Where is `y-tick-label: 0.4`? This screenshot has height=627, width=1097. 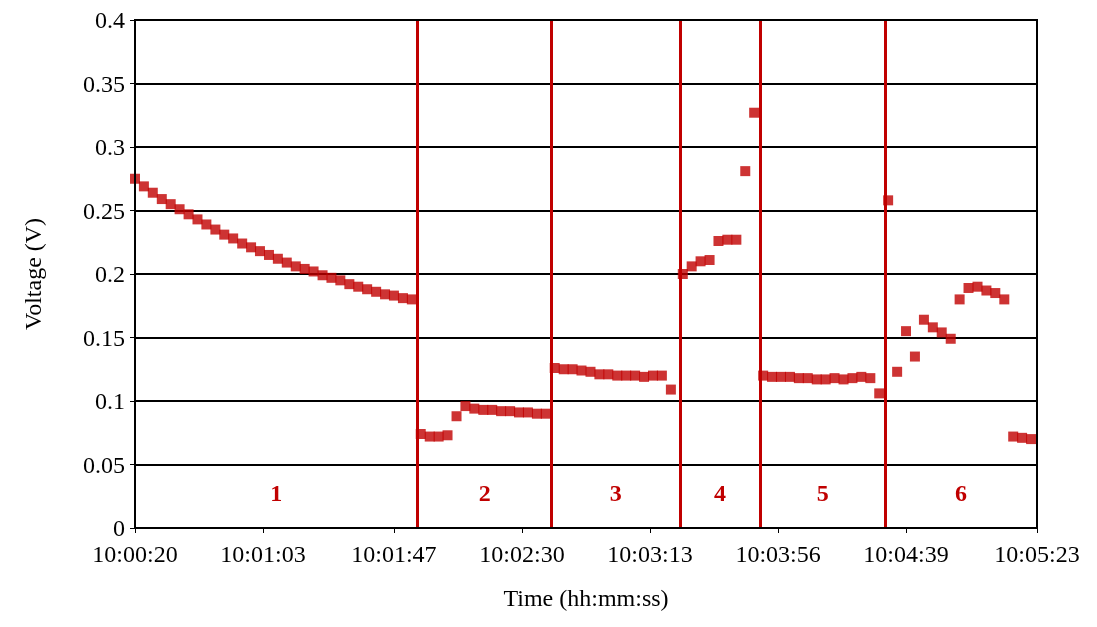
y-tick-label: 0.4 is located at coordinates (110, 20).